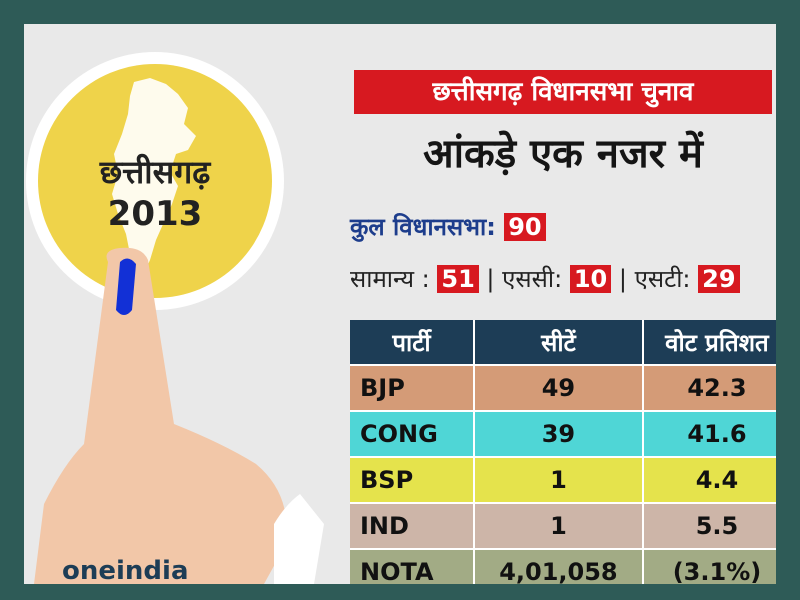 The image size is (800, 600). I want to click on category-row: सामान्य : 51 | एससी: 10 | एसटी: 29, so click(545, 278).